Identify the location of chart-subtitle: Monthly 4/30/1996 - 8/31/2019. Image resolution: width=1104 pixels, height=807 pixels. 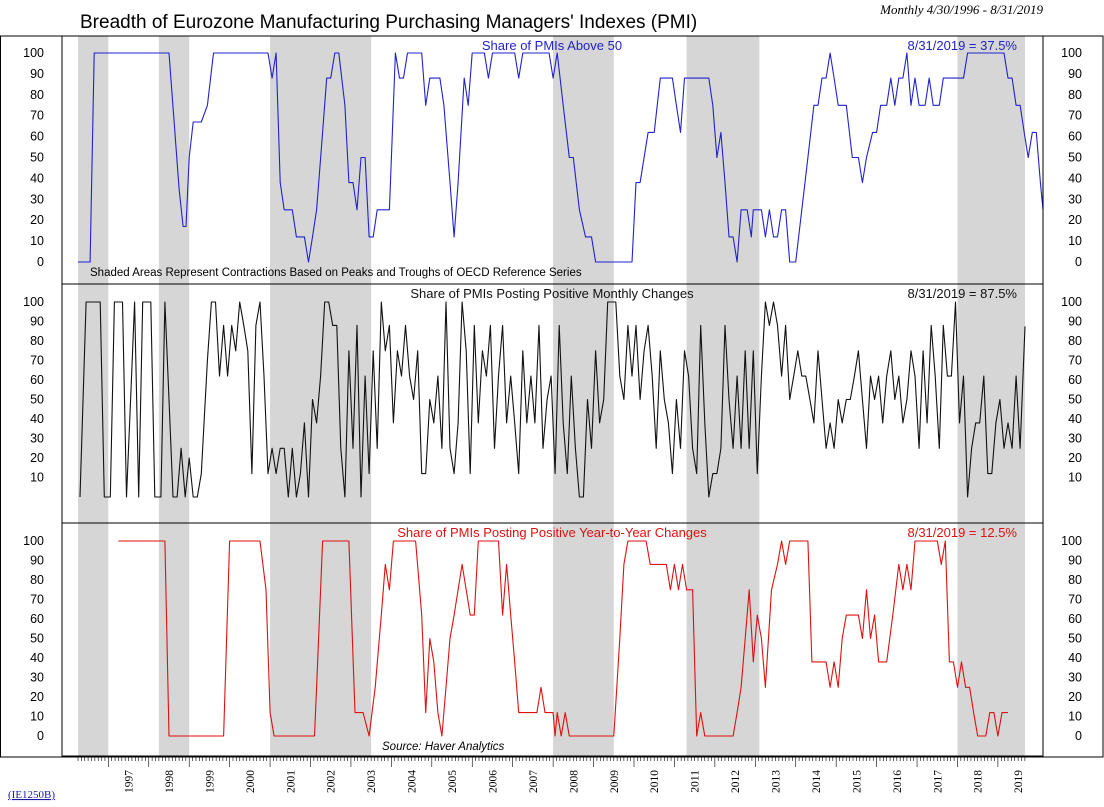
(961, 9).